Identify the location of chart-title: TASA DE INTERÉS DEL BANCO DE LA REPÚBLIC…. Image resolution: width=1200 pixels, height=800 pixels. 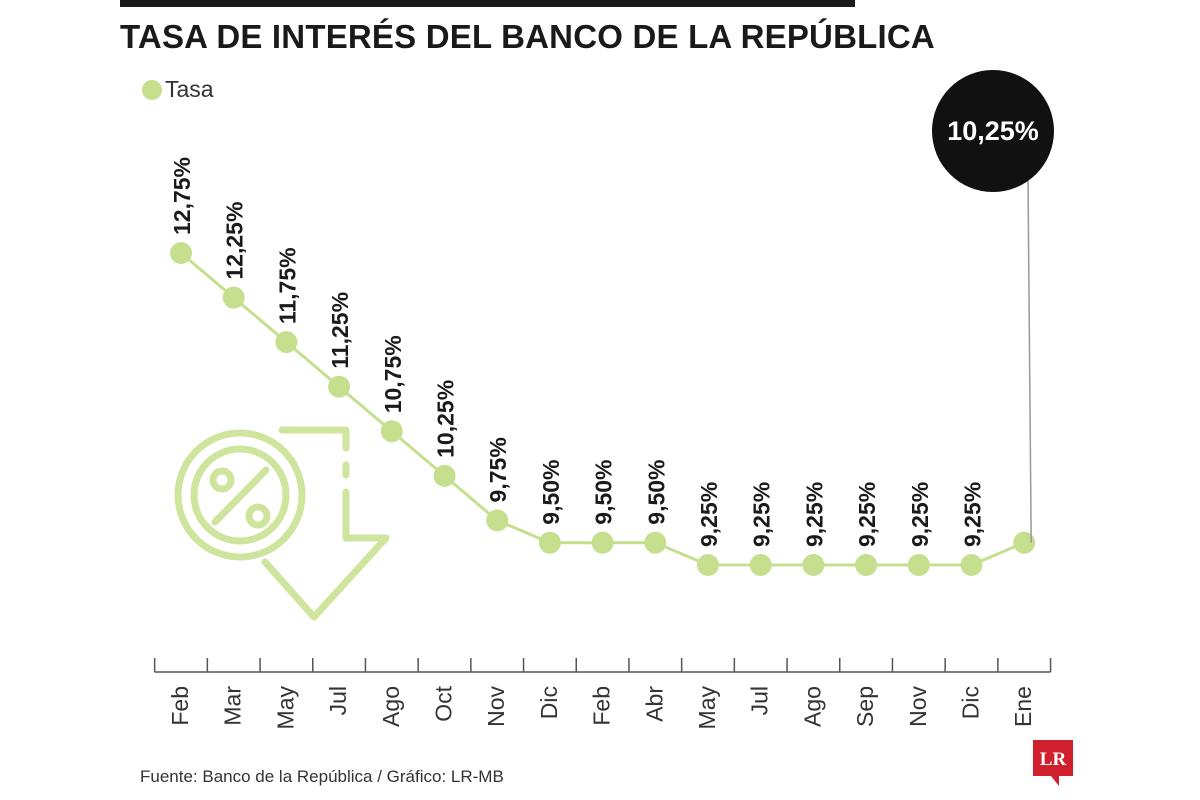
(527, 36).